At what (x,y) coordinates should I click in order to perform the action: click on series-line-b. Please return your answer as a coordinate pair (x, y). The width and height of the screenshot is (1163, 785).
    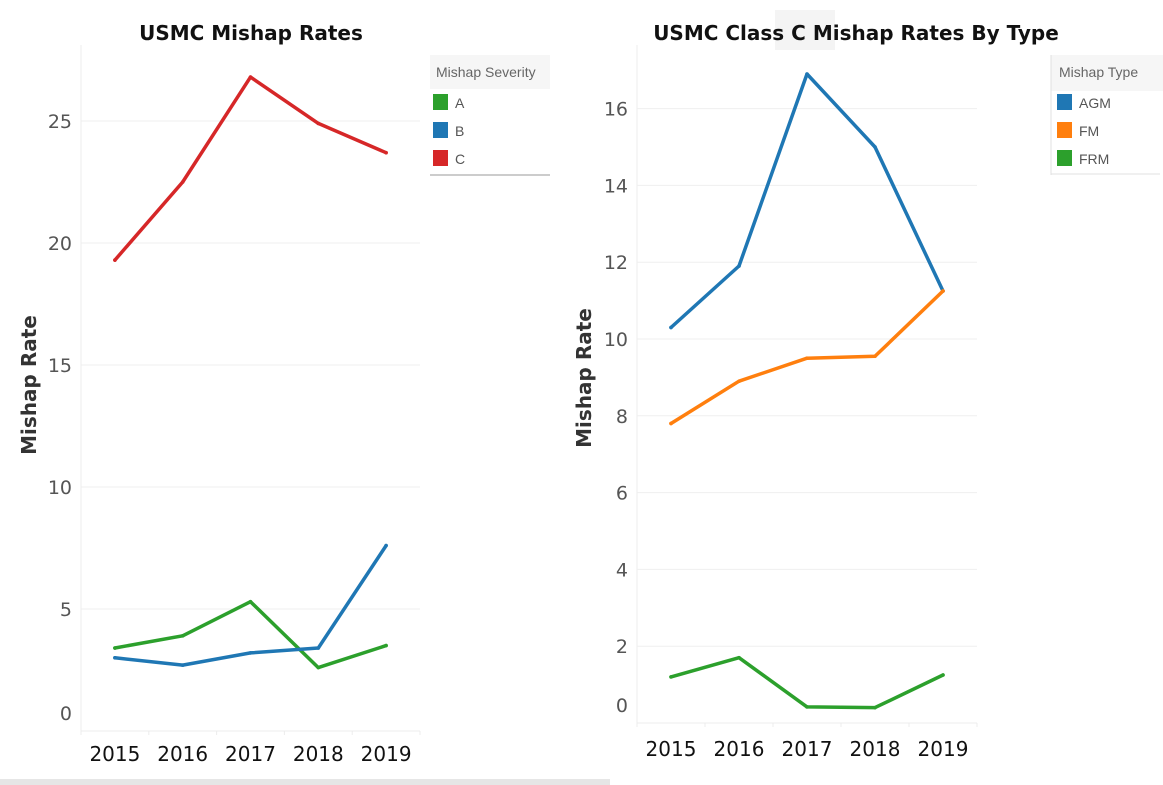
    Looking at the image, I should click on (250, 605).